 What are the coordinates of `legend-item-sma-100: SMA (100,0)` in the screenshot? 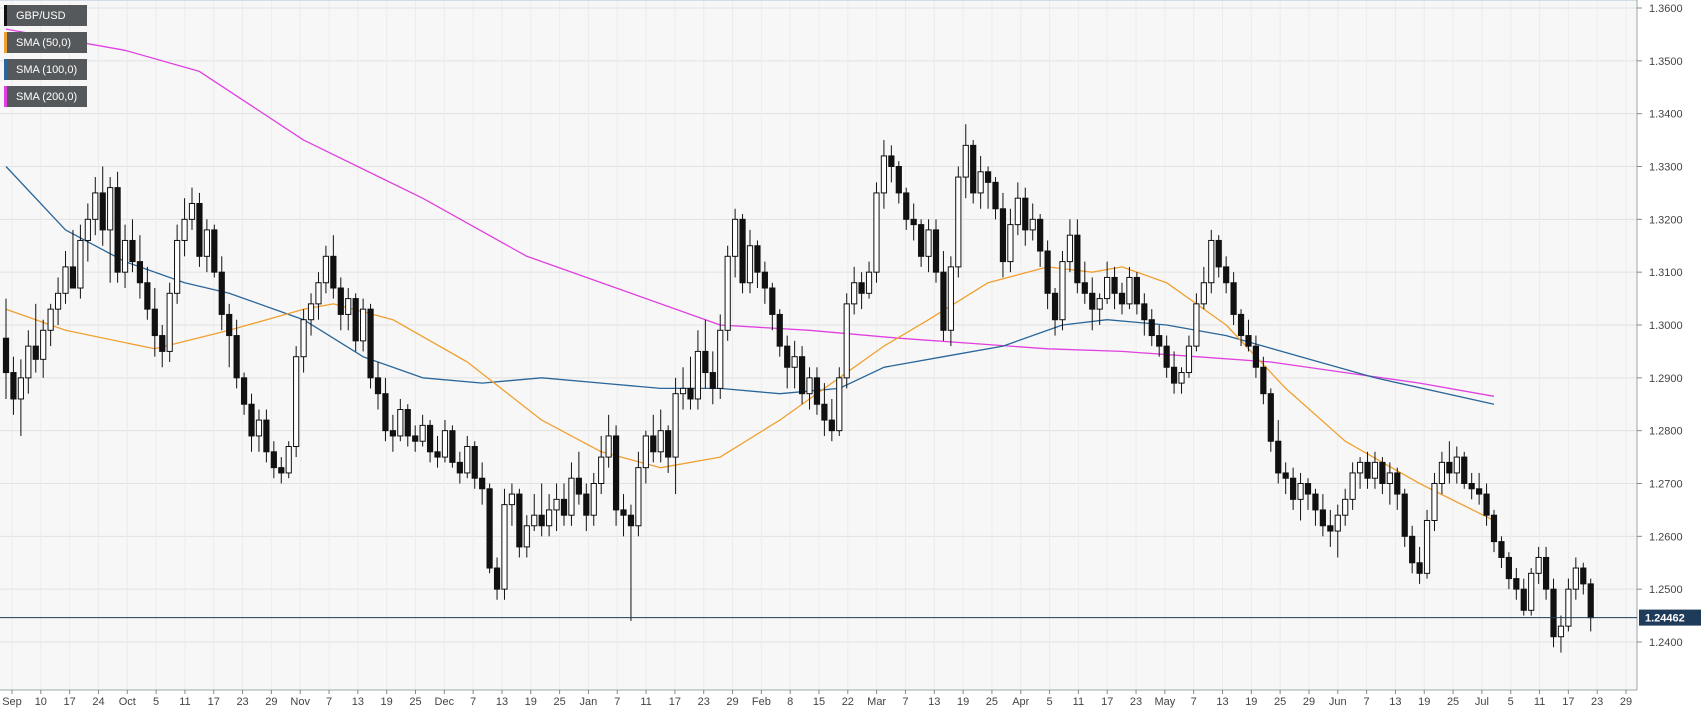 It's located at (46, 69).